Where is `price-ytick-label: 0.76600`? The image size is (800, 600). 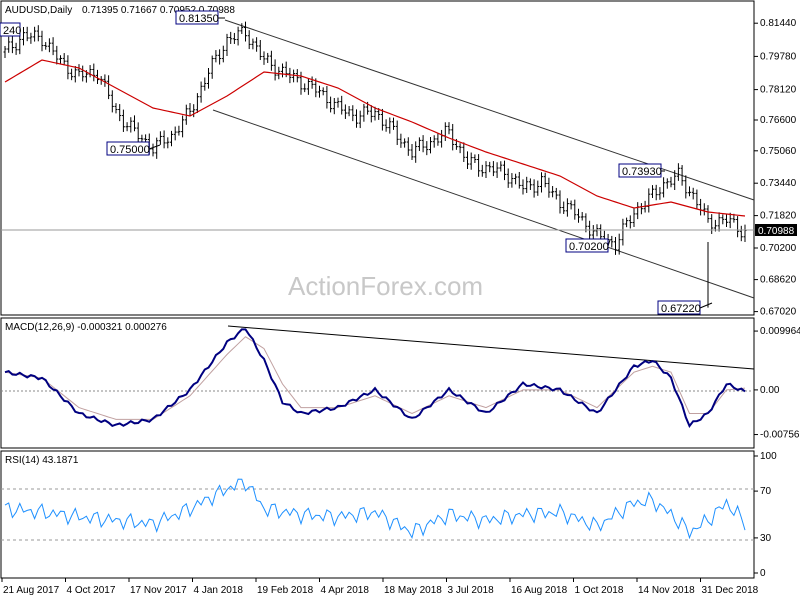 price-ytick-label: 0.76600 is located at coordinates (778, 120).